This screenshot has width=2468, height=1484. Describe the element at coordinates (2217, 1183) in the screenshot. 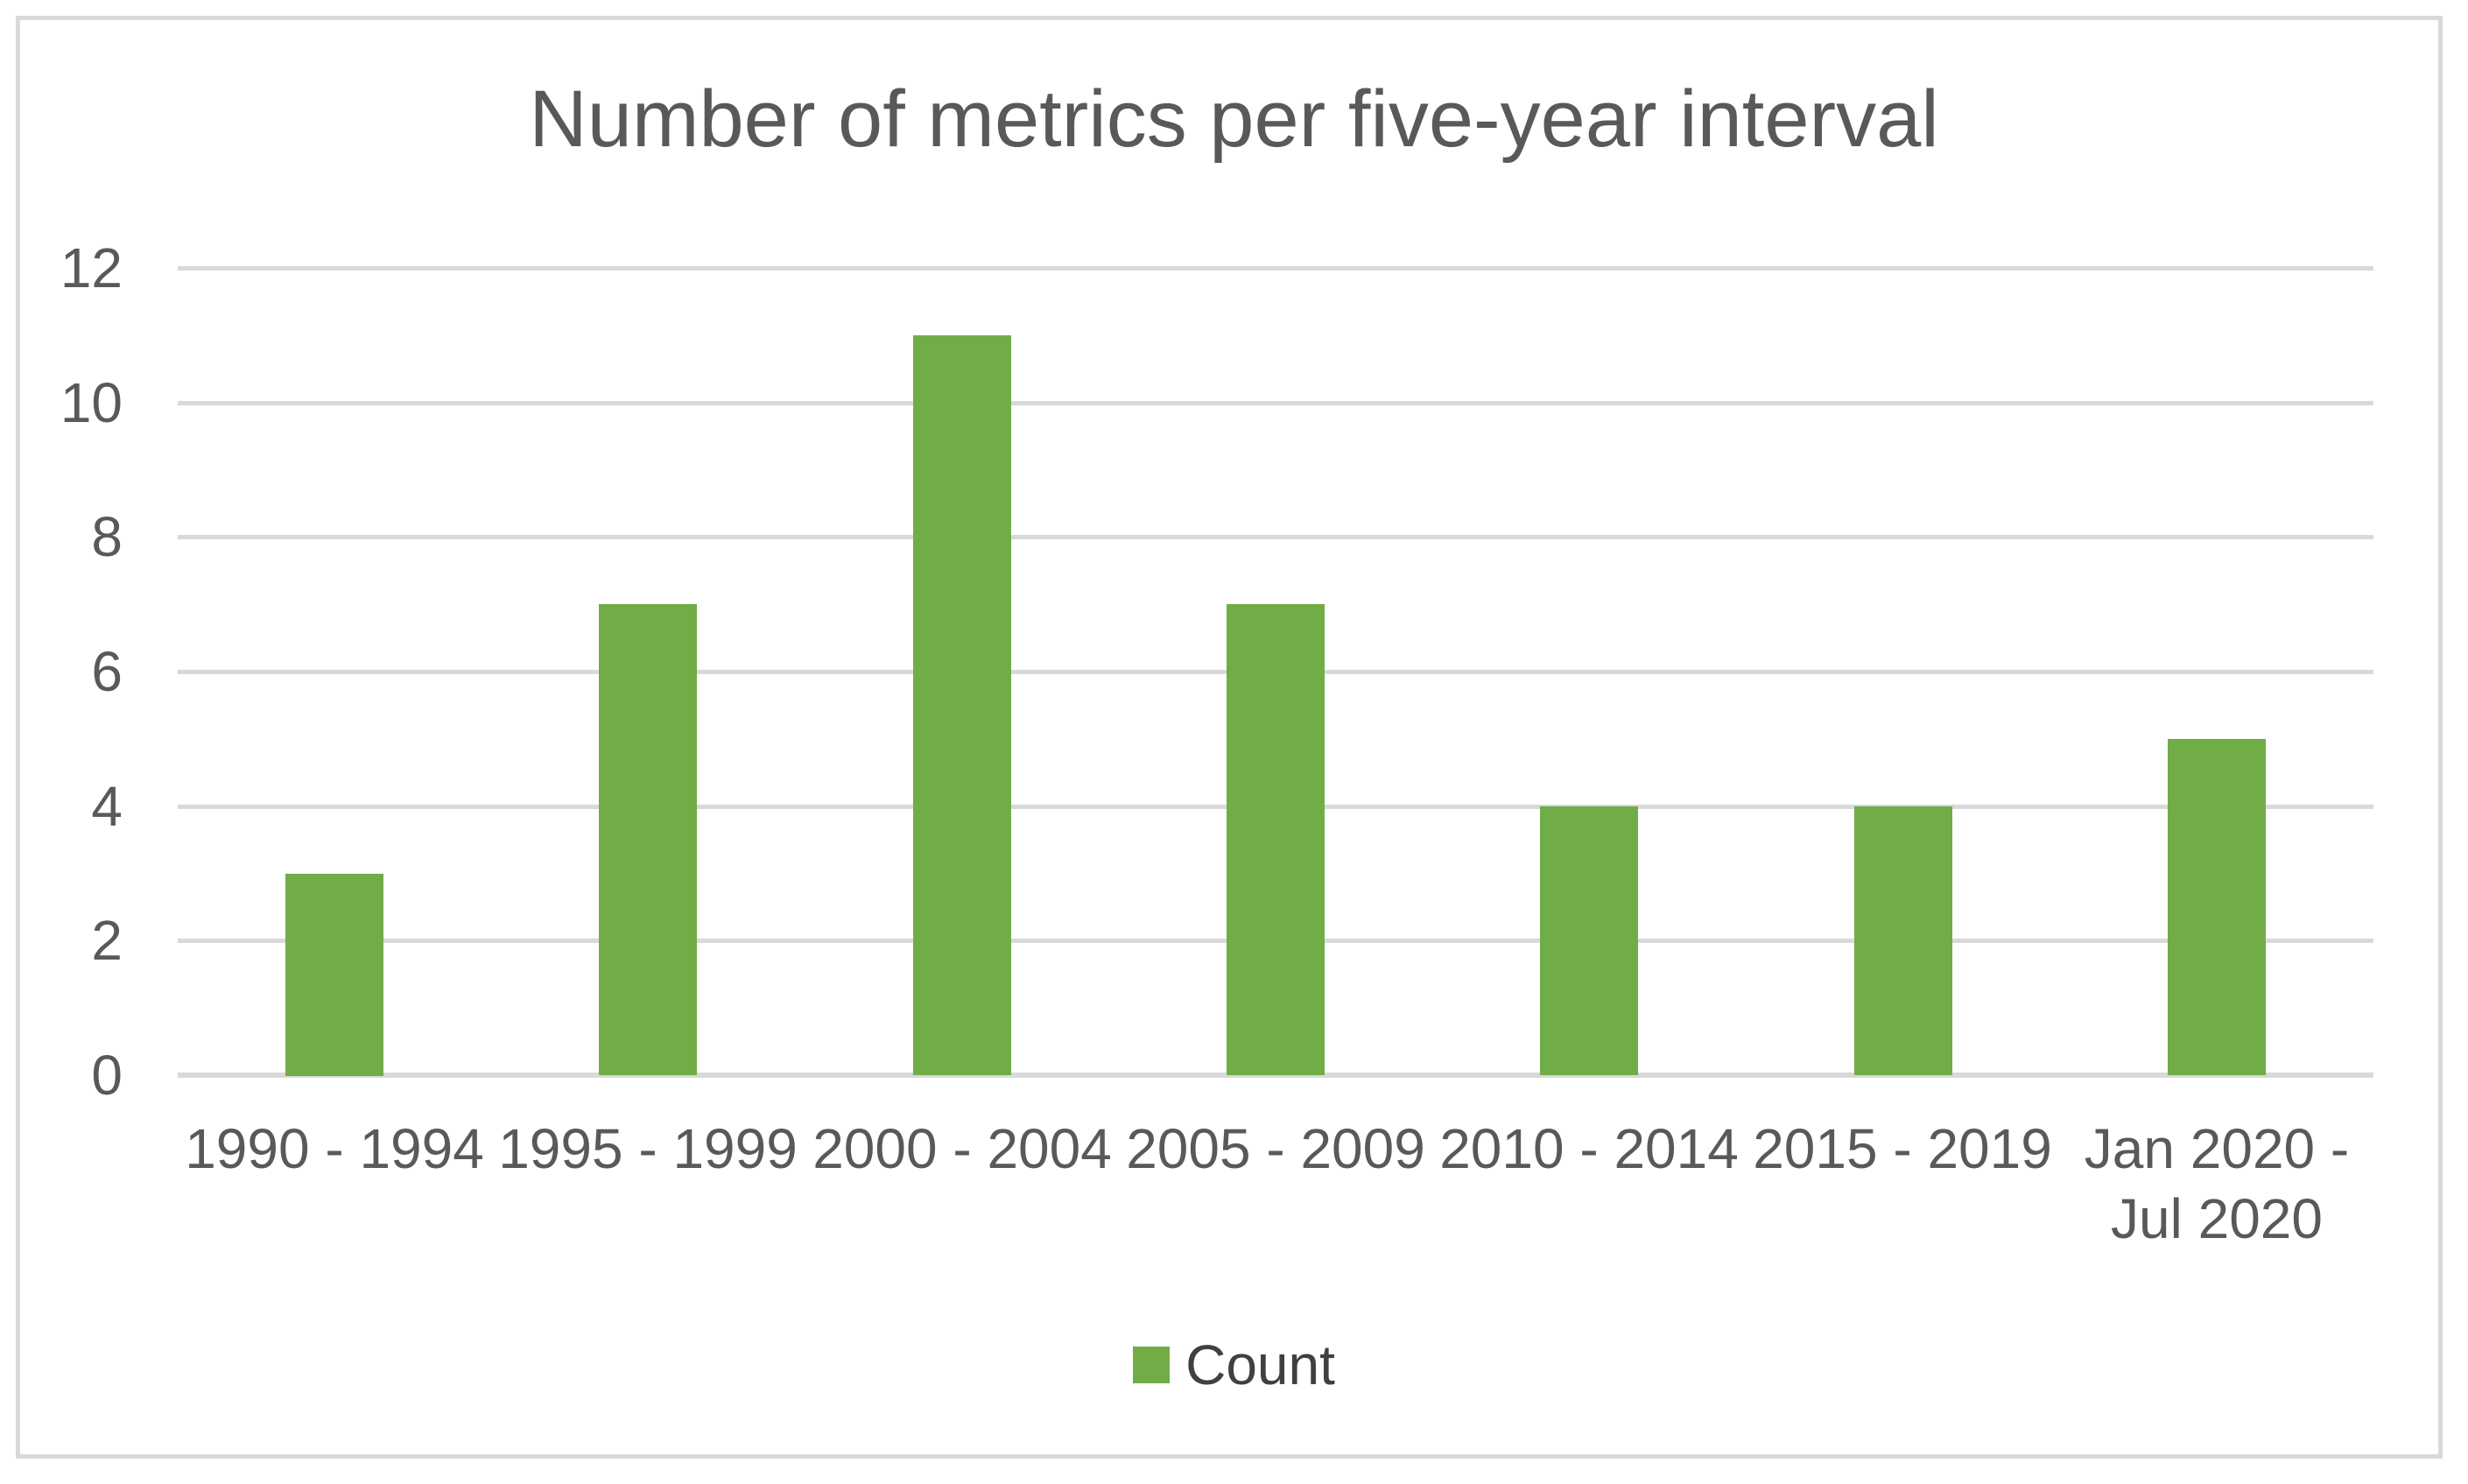

I see `x-tick-label: Jan 2020 - Jul 2020` at that location.